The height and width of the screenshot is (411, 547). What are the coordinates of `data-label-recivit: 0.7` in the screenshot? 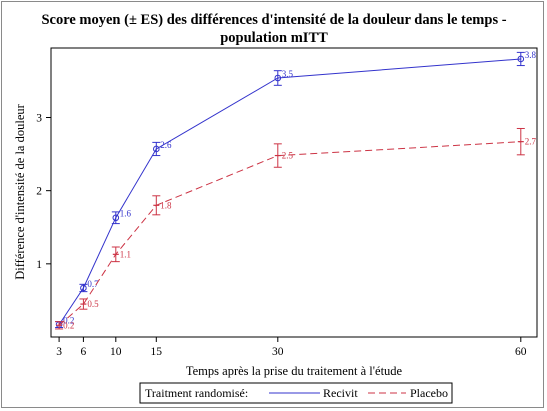 It's located at (93, 284).